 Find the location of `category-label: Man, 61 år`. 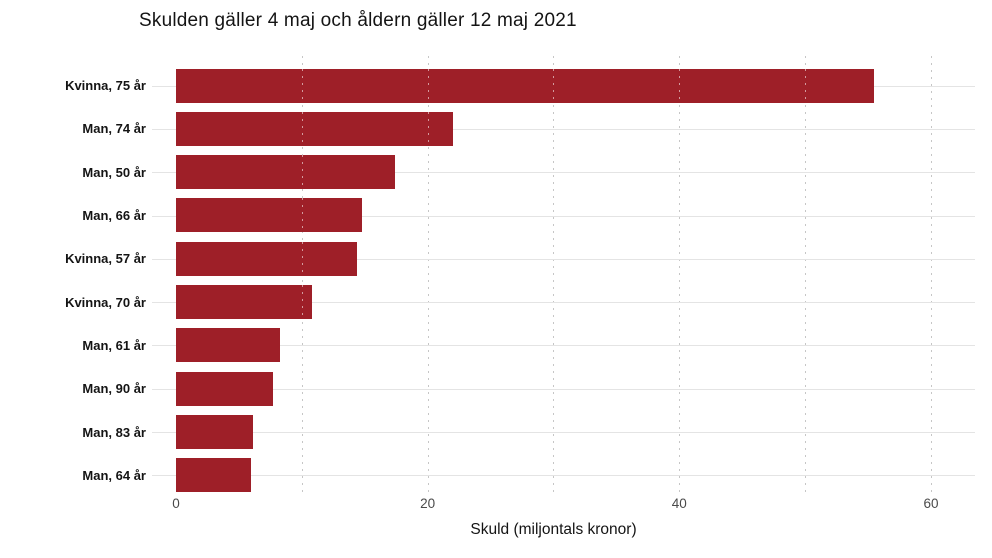

category-label: Man, 61 år is located at coordinates (114, 345).